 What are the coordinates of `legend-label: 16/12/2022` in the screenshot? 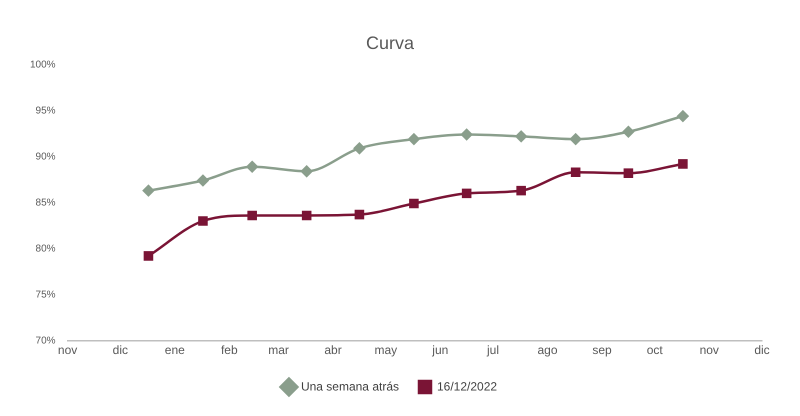 It's located at (467, 386).